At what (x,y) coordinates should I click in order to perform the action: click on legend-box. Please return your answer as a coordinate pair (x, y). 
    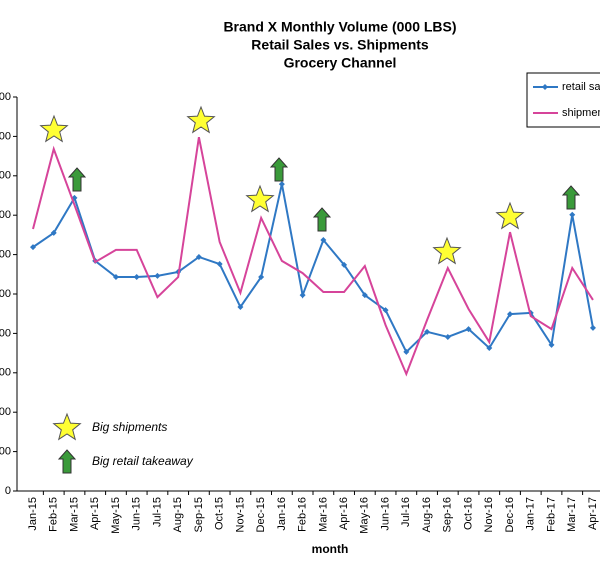
    Looking at the image, I should click on (563, 100).